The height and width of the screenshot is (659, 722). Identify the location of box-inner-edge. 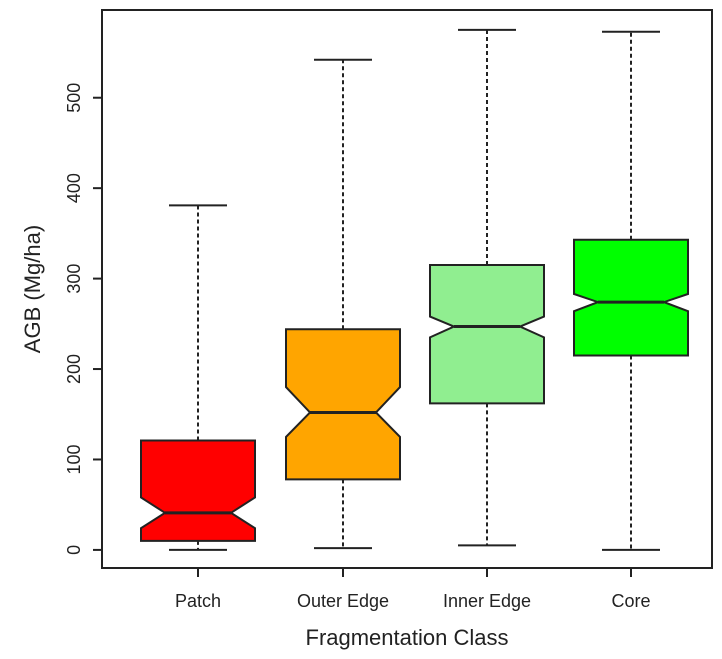
(487, 287).